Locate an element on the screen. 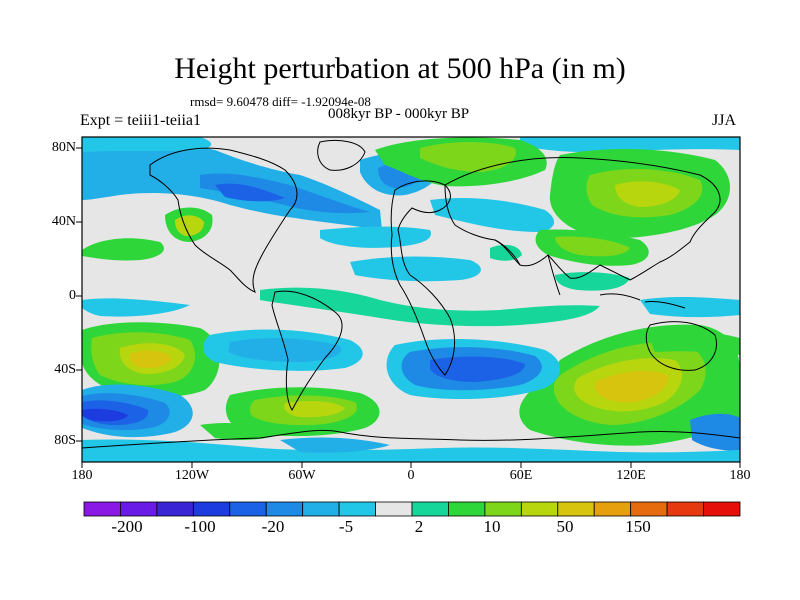 This screenshot has width=800, height=600. colorbar-label: 50 is located at coordinates (565, 526).